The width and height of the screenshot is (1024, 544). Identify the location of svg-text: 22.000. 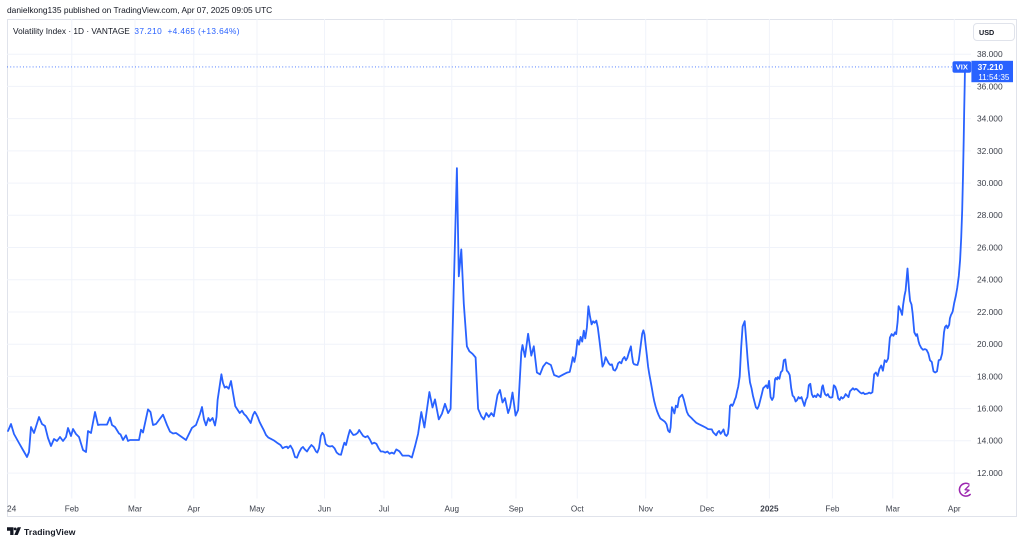
(990, 312).